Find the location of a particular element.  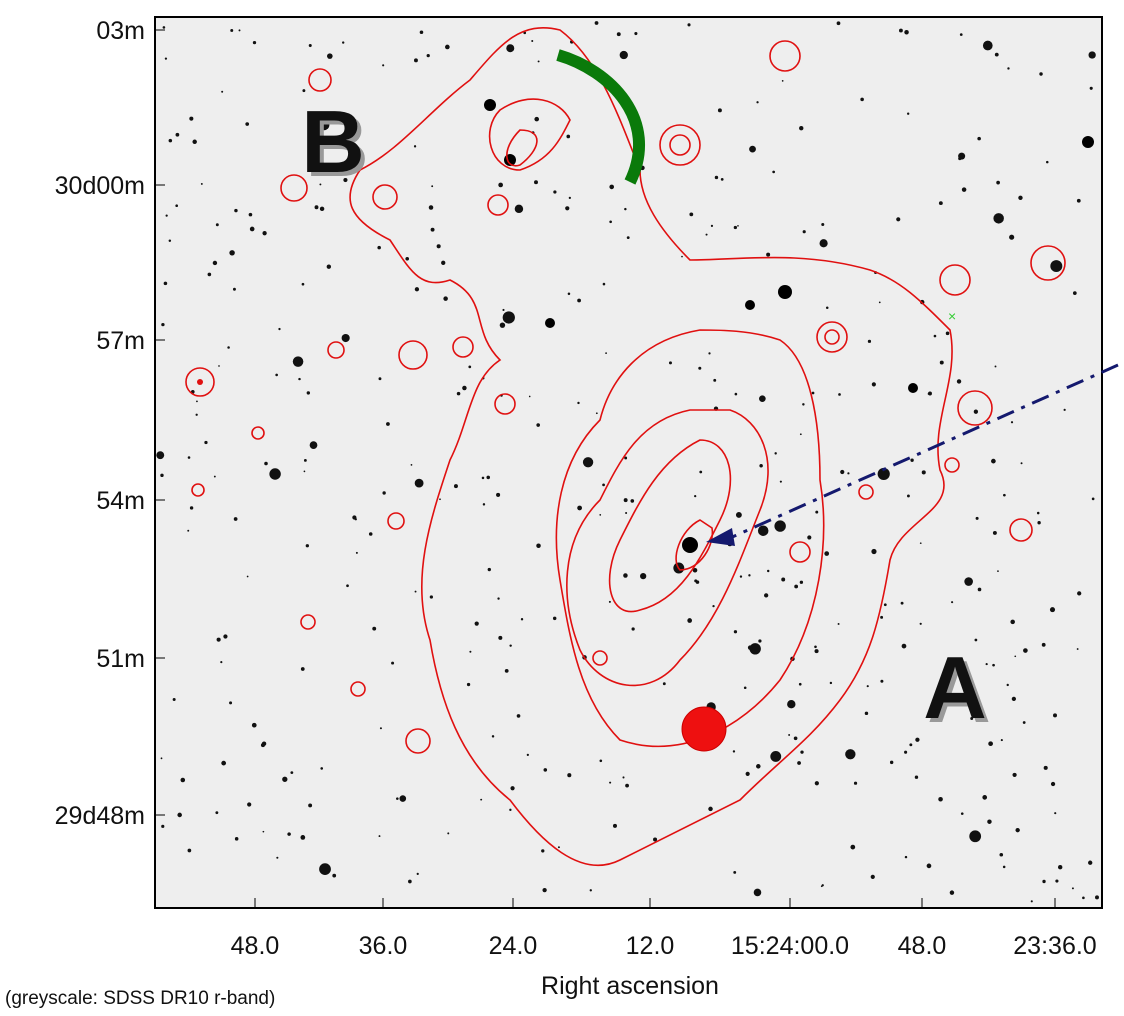

x-tick-label: 12.0 is located at coordinates (650, 946).